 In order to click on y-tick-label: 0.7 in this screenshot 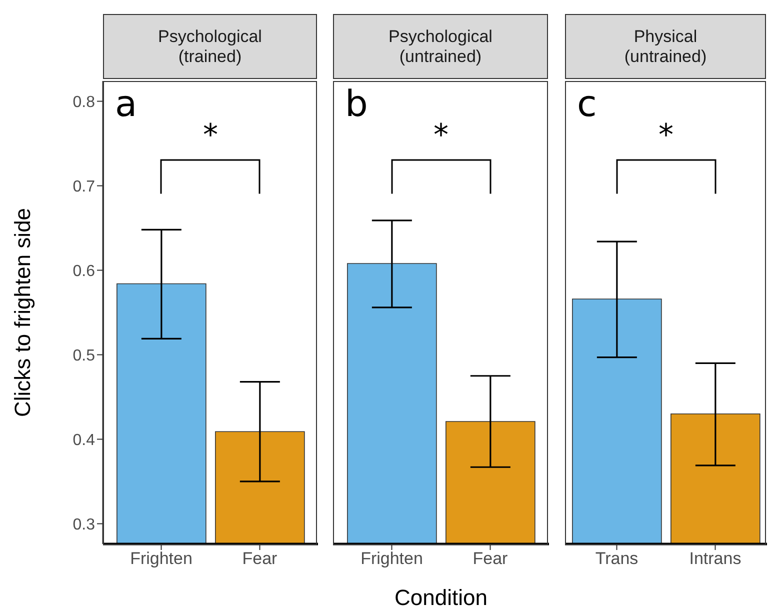, I will do `click(84, 187)`.